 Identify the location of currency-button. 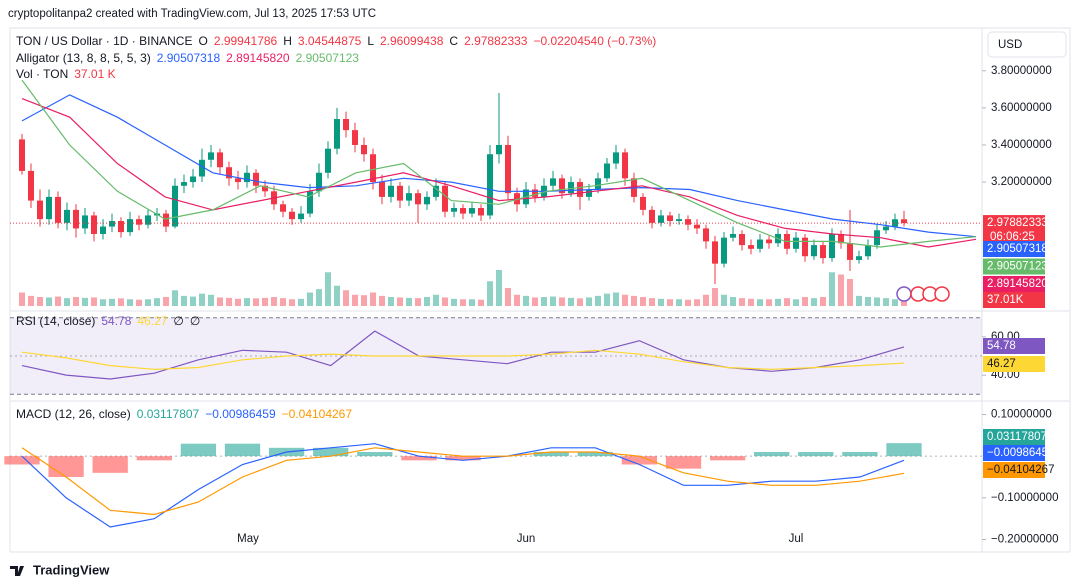
(1027, 44).